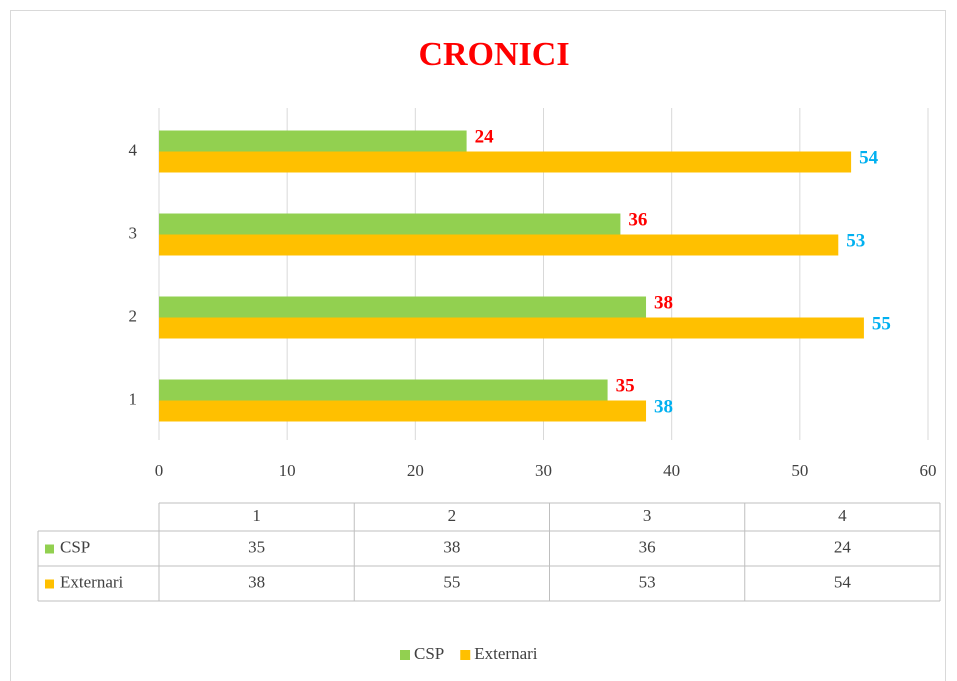  Describe the element at coordinates (256, 515) in the screenshot. I see `table-header: 1` at that location.